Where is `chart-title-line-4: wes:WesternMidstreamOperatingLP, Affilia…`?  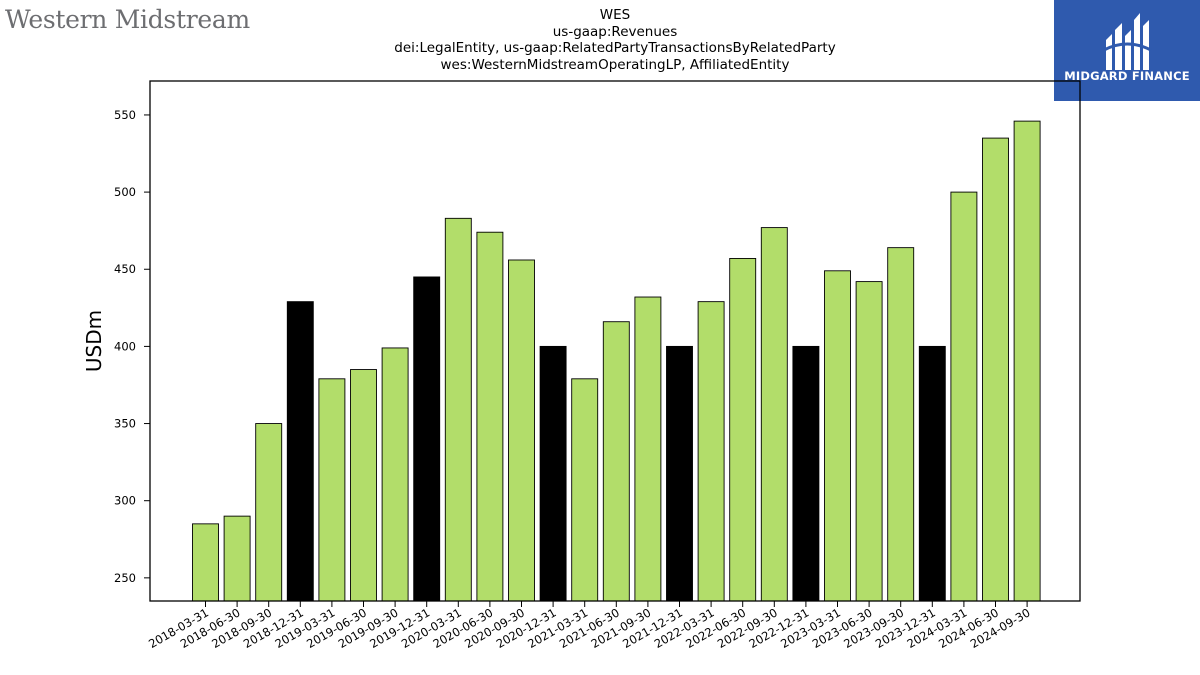
chart-title-line-4: wes:WesternMidstreamOperatingLP, Affilia… is located at coordinates (615, 64).